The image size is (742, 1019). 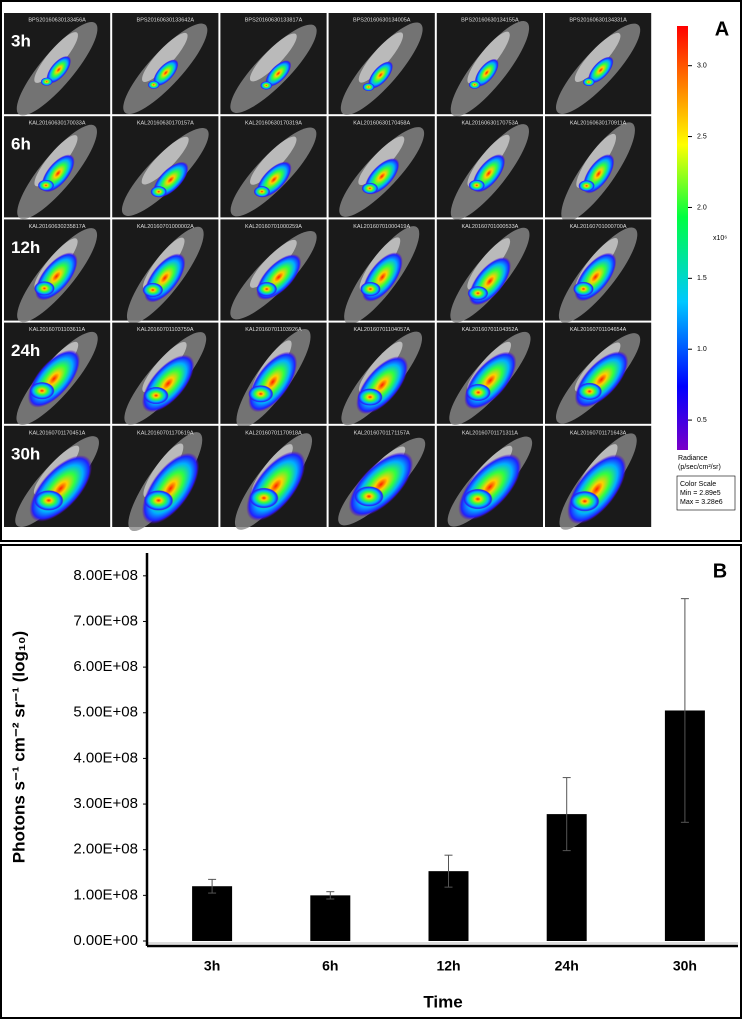 I want to click on image-id: KAL20160701000002A, so click(x=165, y=227).